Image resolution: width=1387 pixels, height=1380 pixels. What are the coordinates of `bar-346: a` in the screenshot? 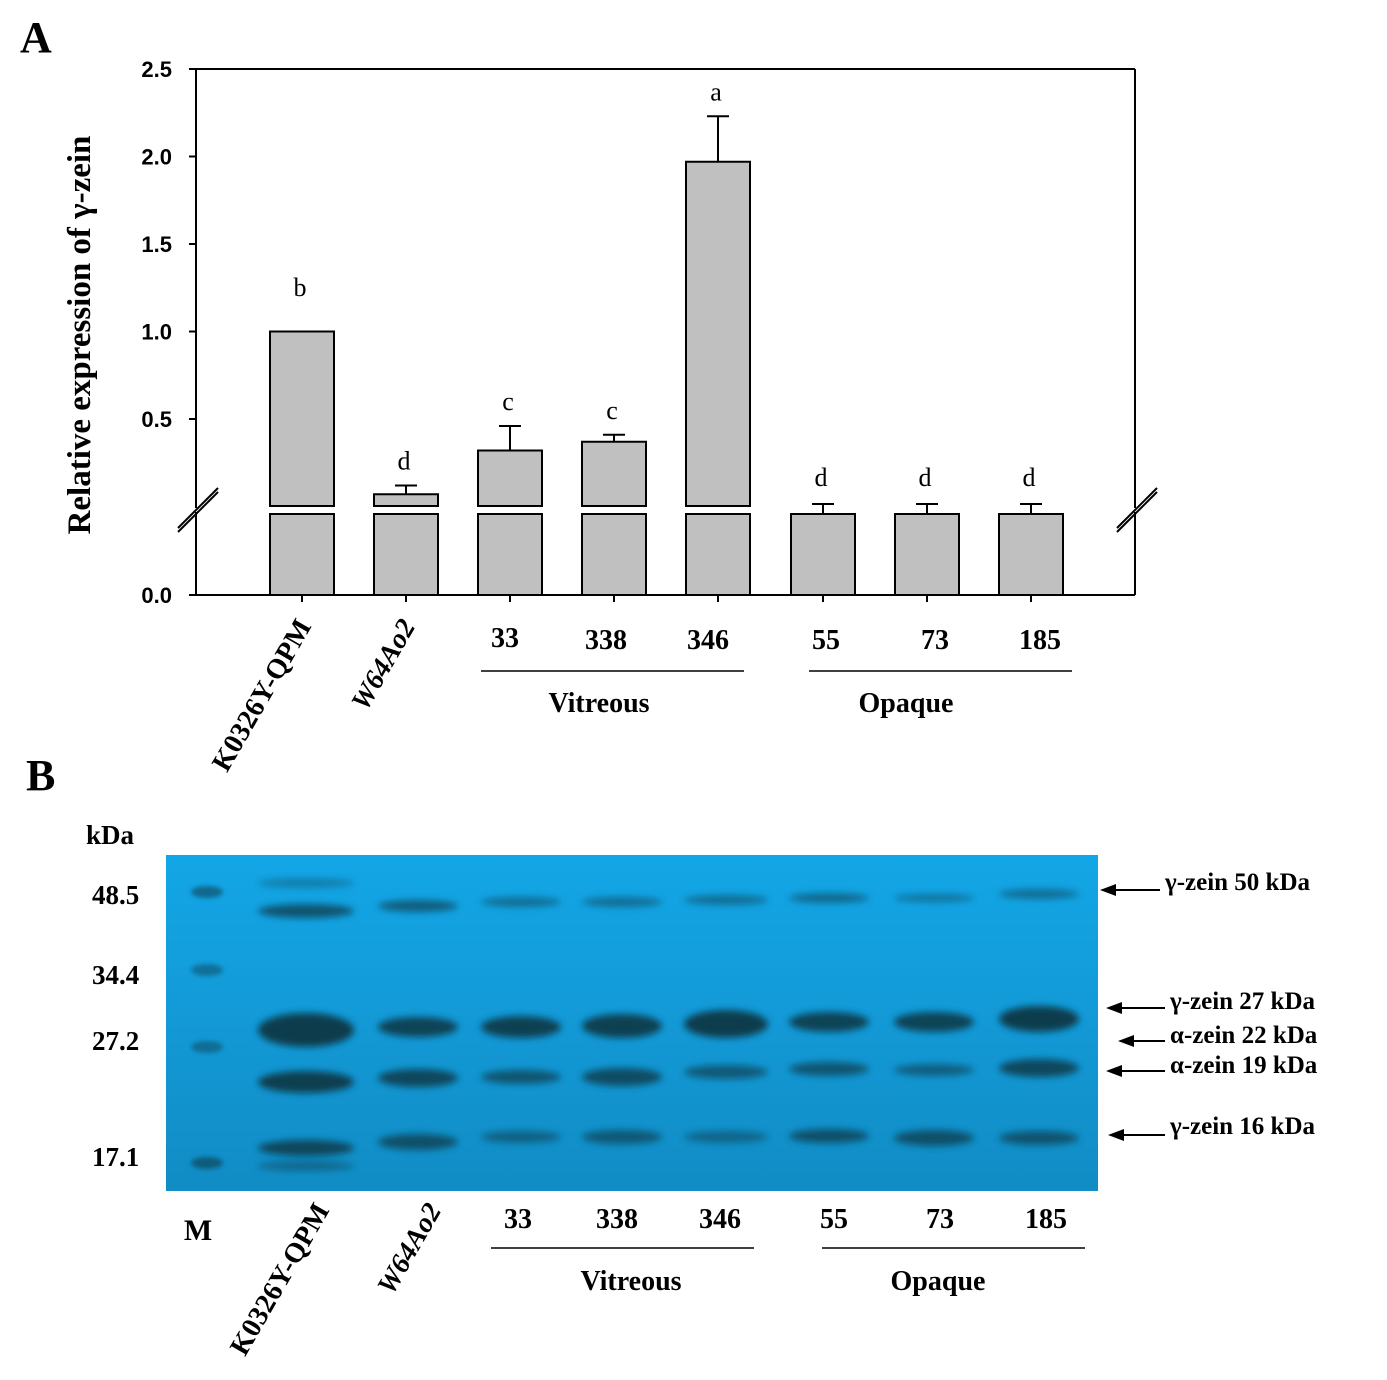 It's located at (718, 336).